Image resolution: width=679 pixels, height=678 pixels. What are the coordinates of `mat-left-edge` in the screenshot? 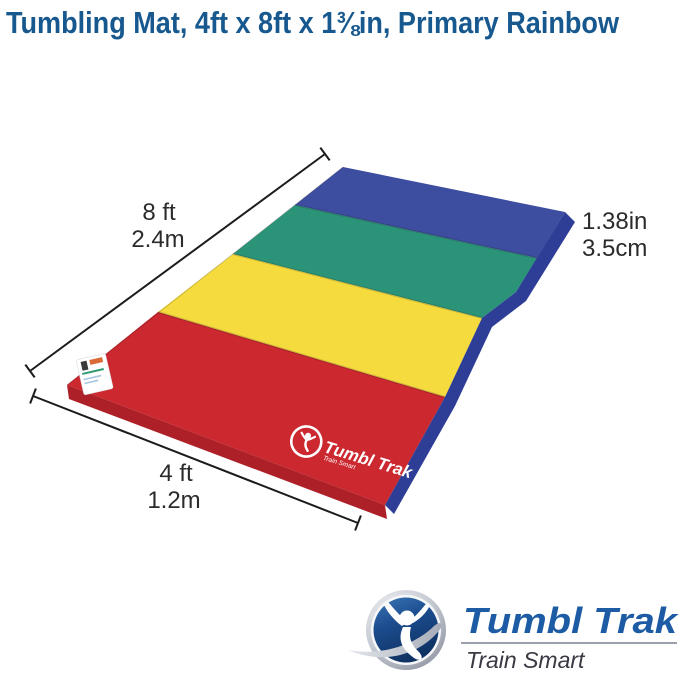 It's located at (205, 276).